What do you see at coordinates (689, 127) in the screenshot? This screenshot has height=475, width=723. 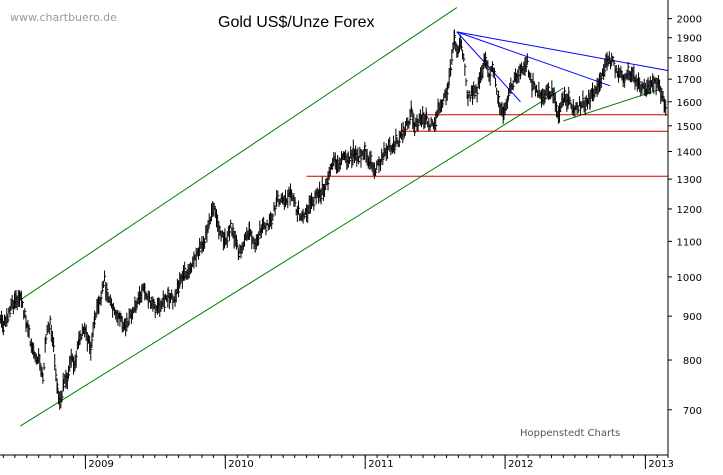 I see `y-tick-label: 1500` at bounding box center [689, 127].